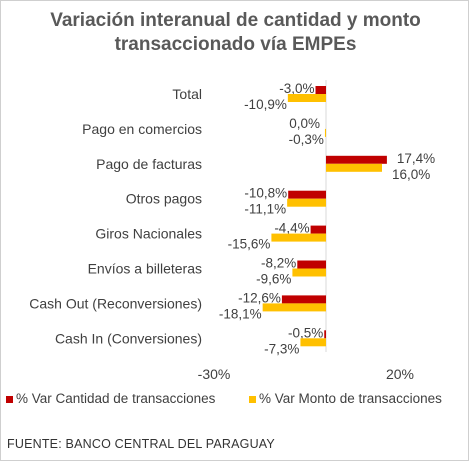 The image size is (471, 463). Describe the element at coordinates (416, 158) in the screenshot. I see `data-label-cantidad: 17,4%` at that location.